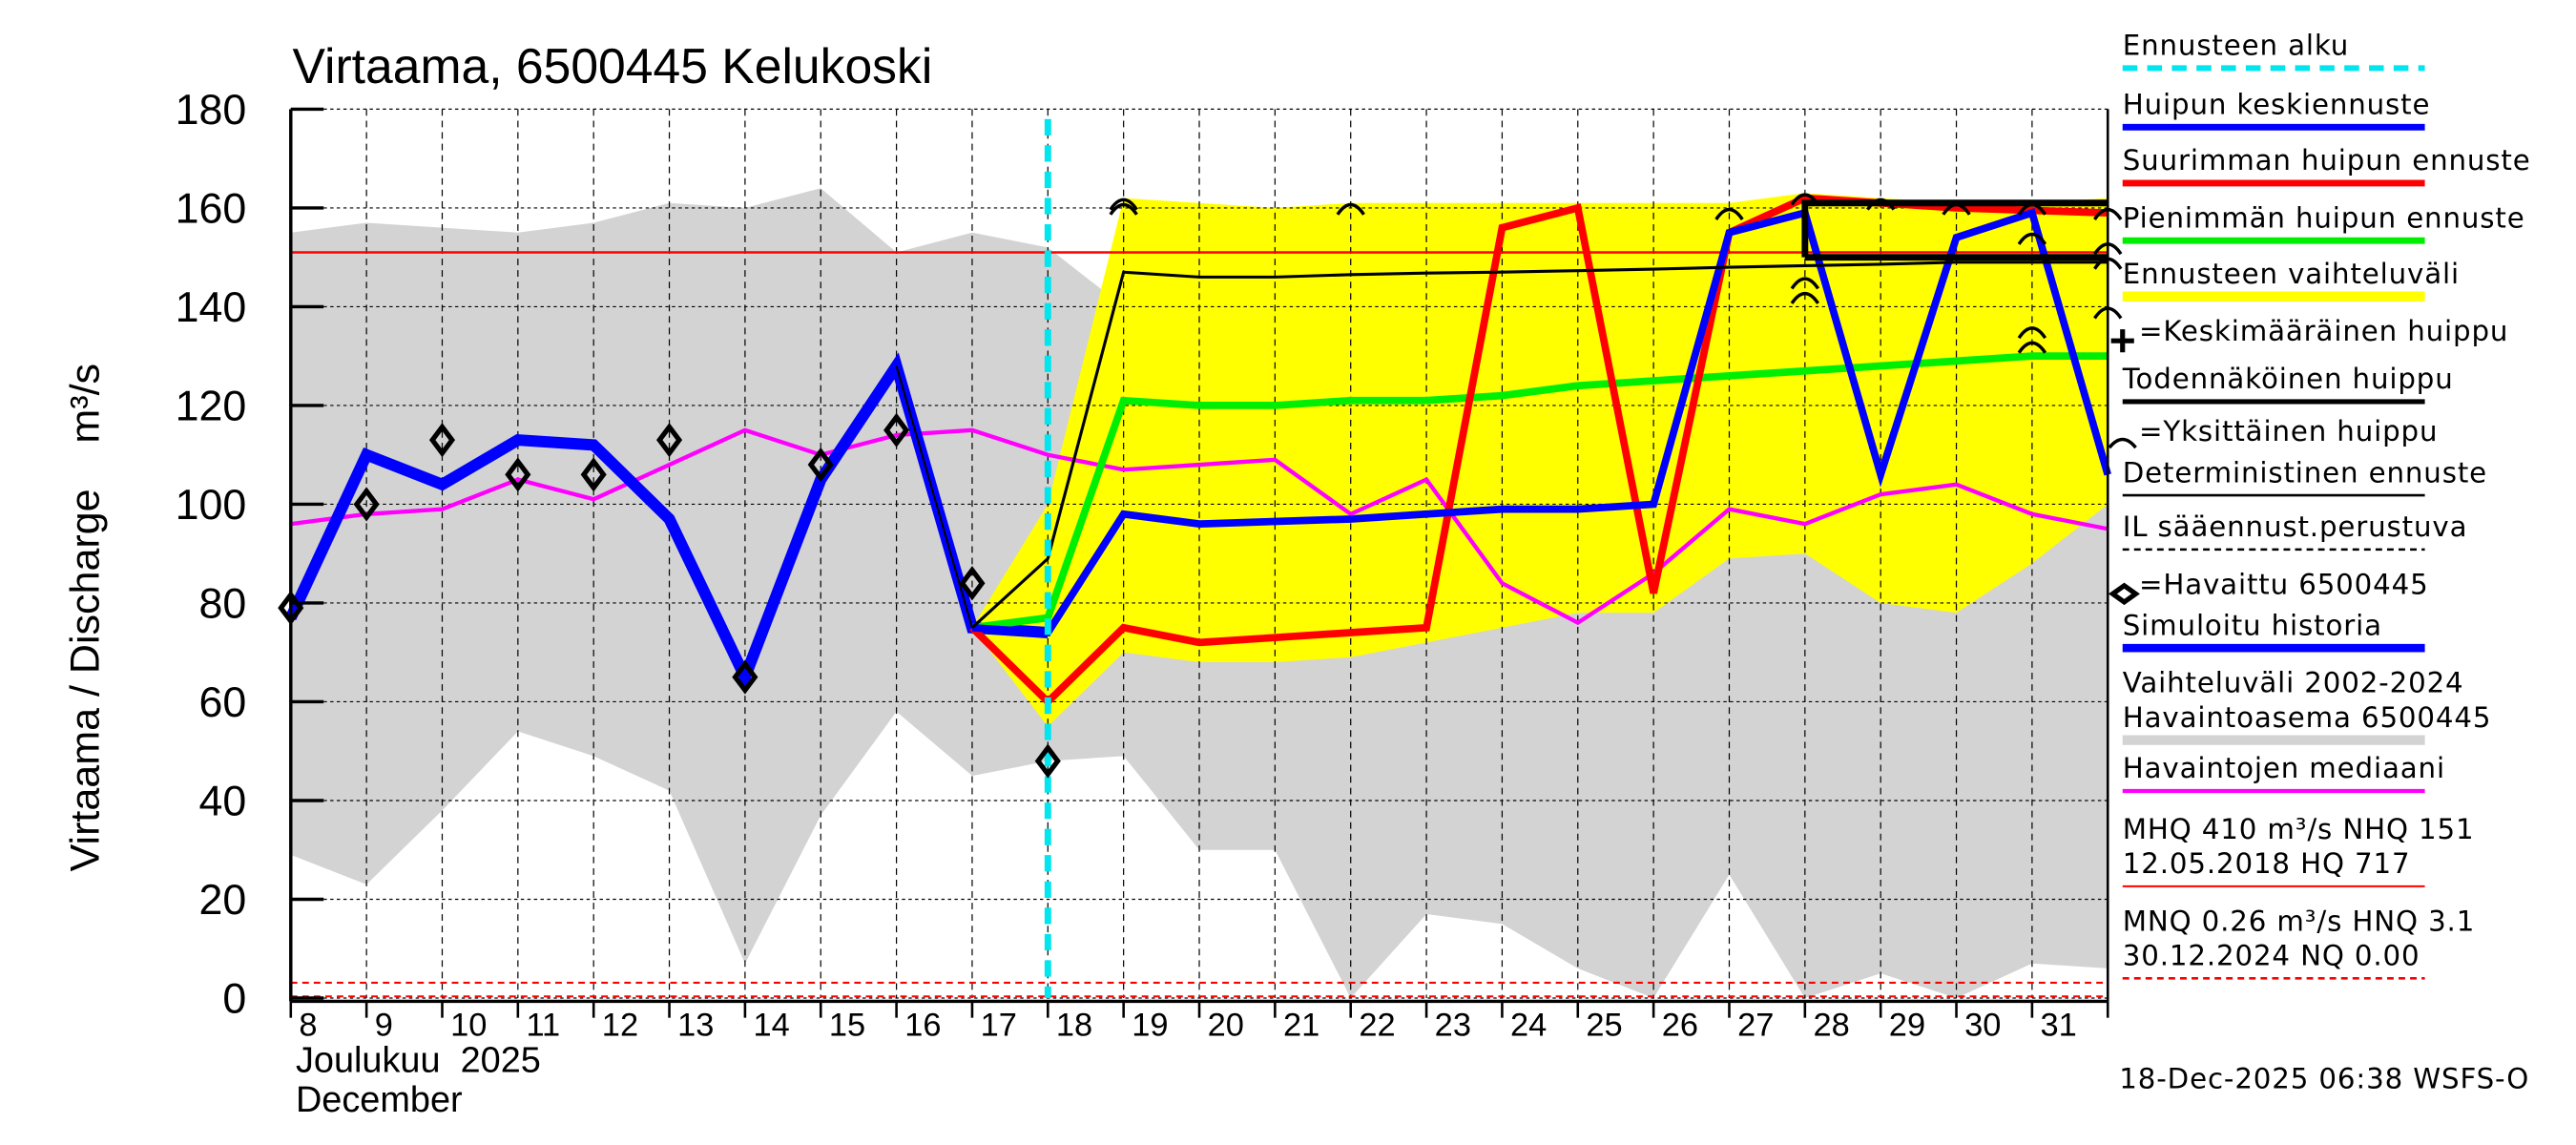  I want to click on y-tick-label: 20, so click(222, 900).